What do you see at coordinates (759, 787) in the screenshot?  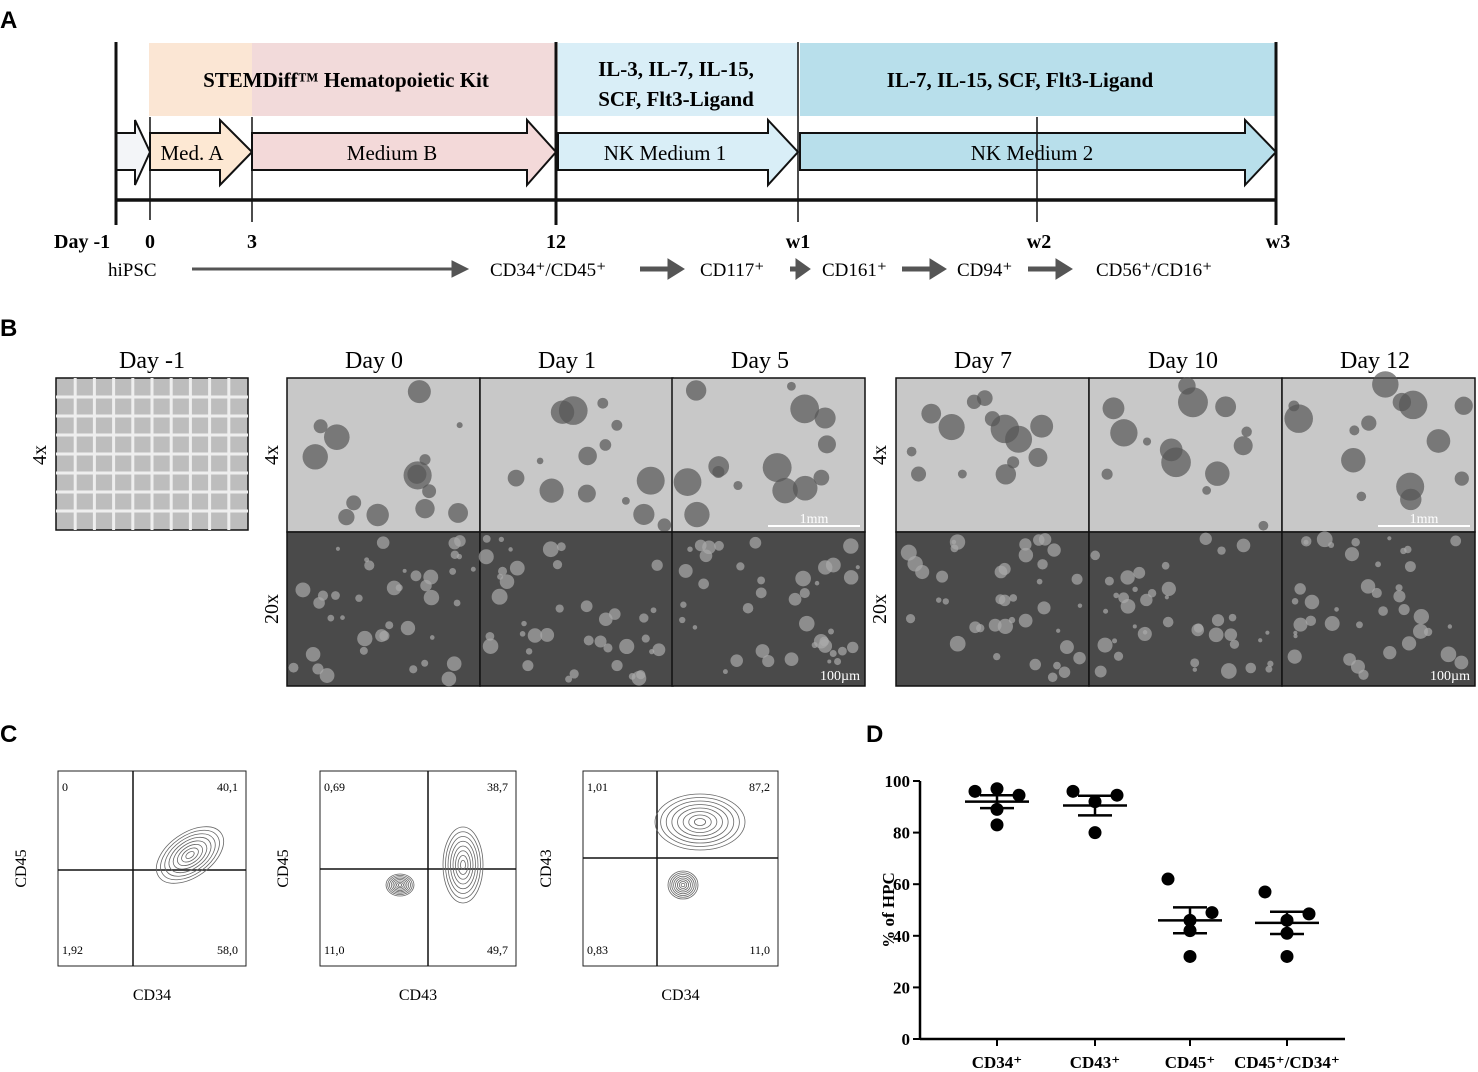 I see `quadrant-percentage: 87,2` at bounding box center [759, 787].